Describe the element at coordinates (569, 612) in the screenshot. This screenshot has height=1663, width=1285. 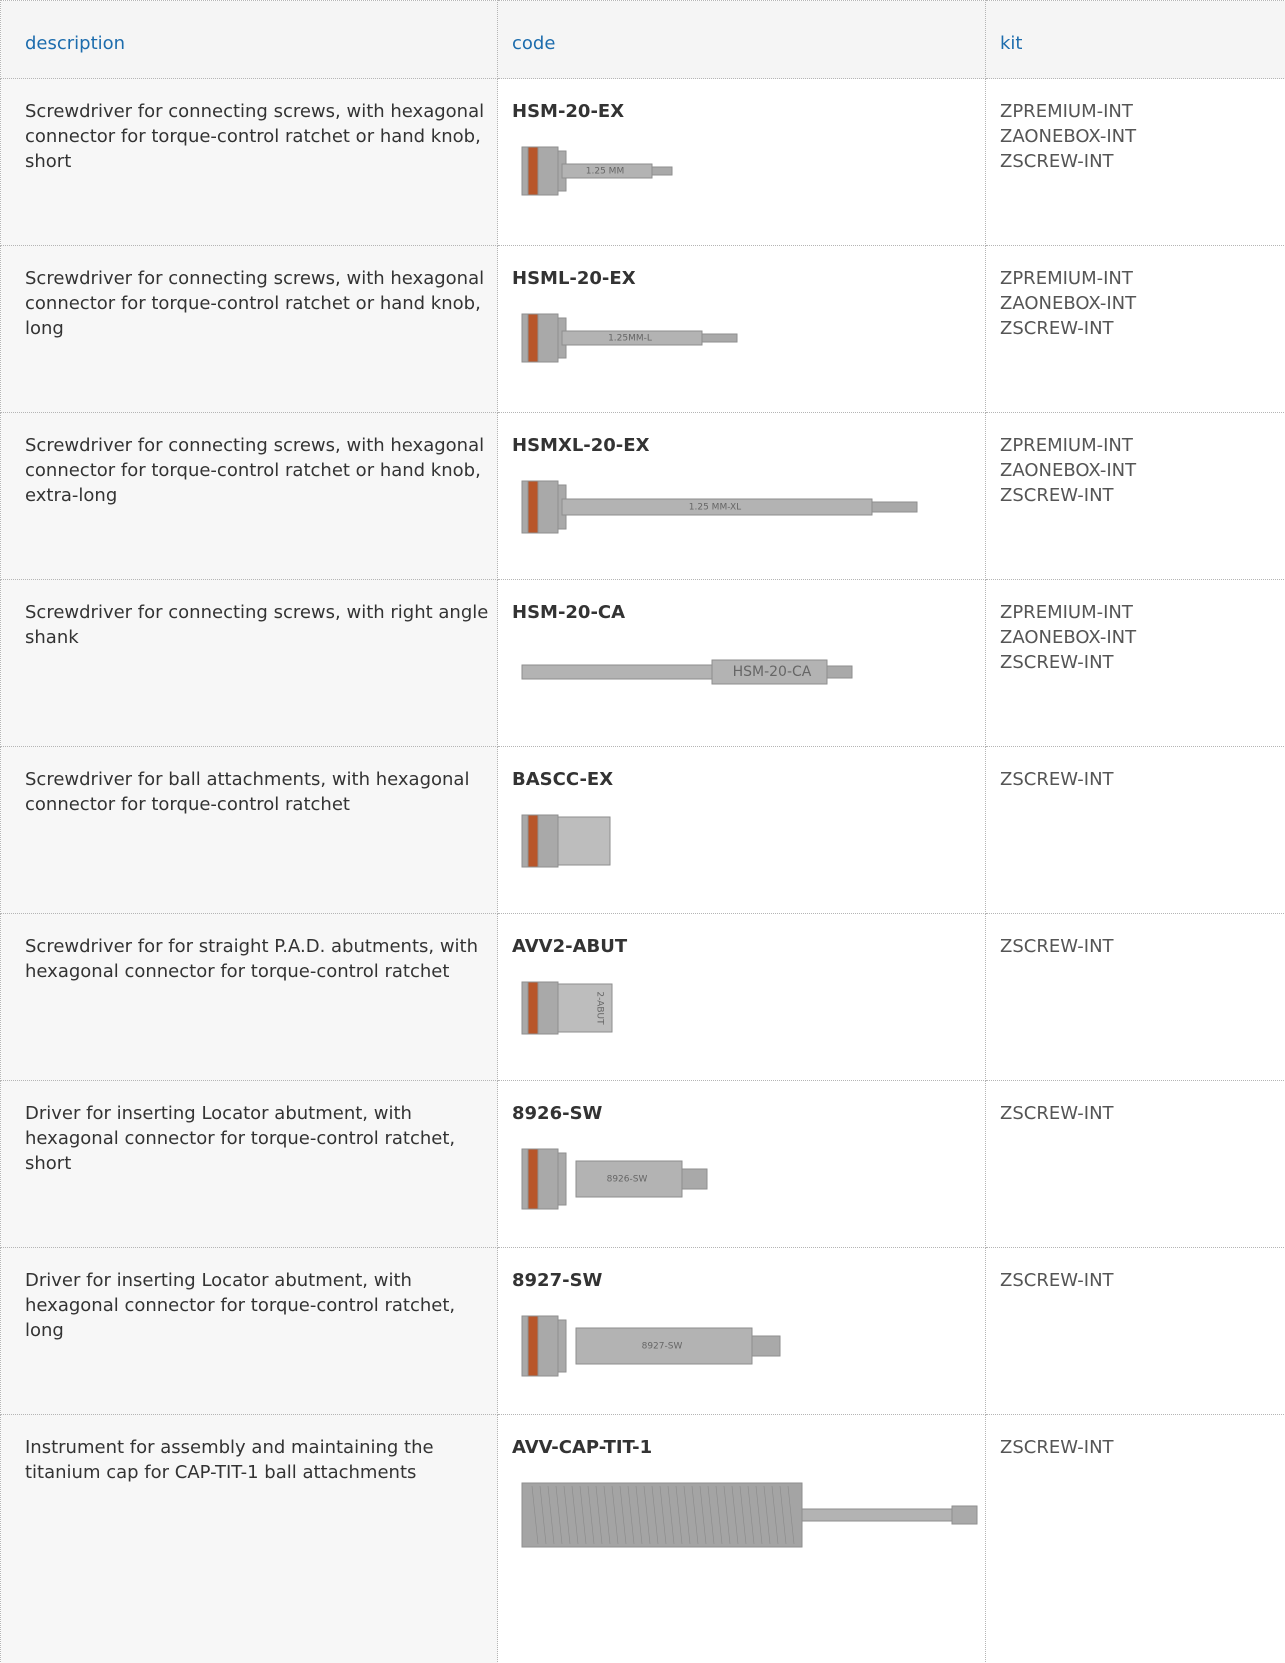
I see `code: HSM-20-CA` at that location.